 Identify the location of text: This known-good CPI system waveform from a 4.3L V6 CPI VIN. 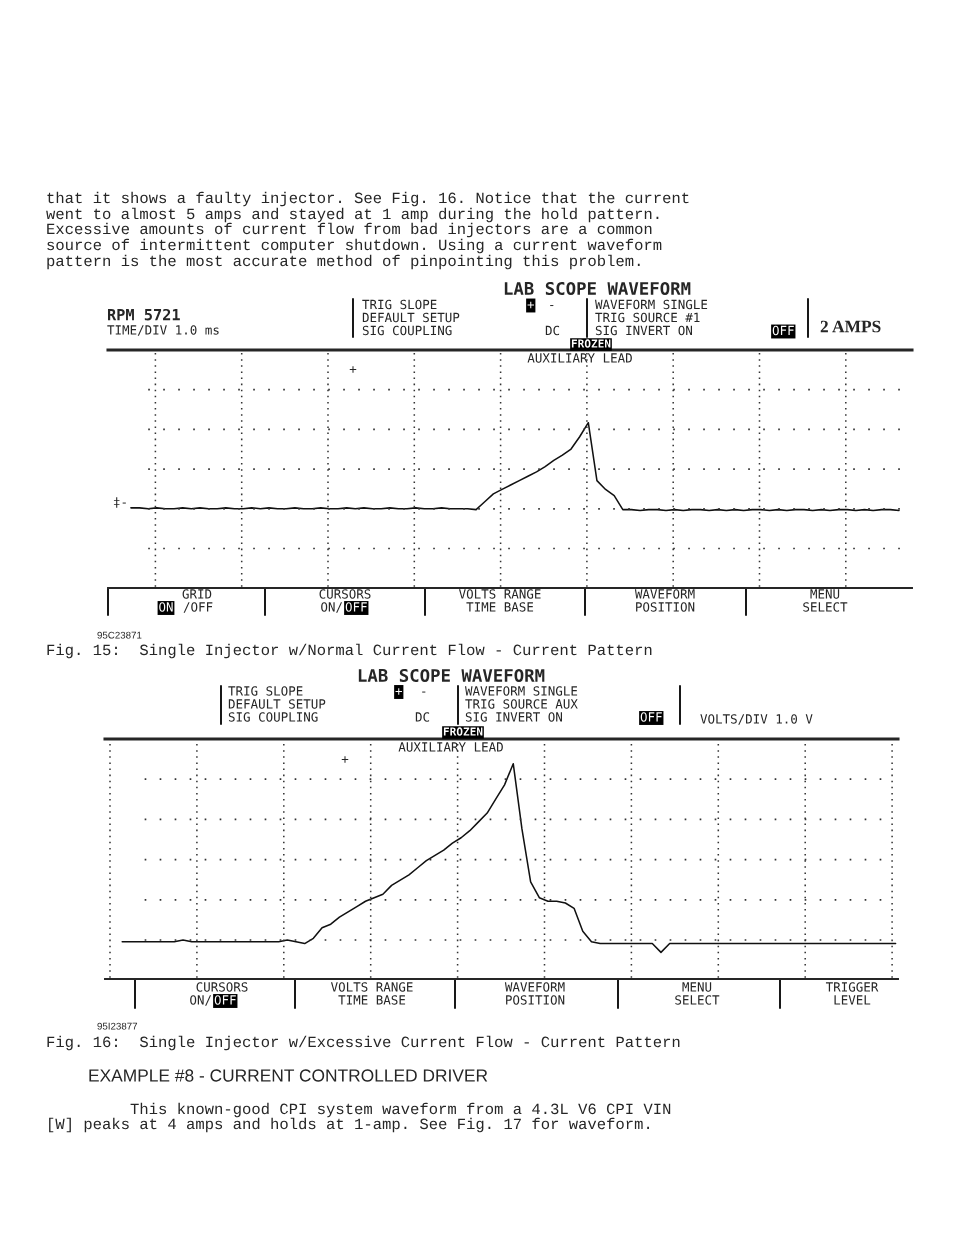
(400, 1110).